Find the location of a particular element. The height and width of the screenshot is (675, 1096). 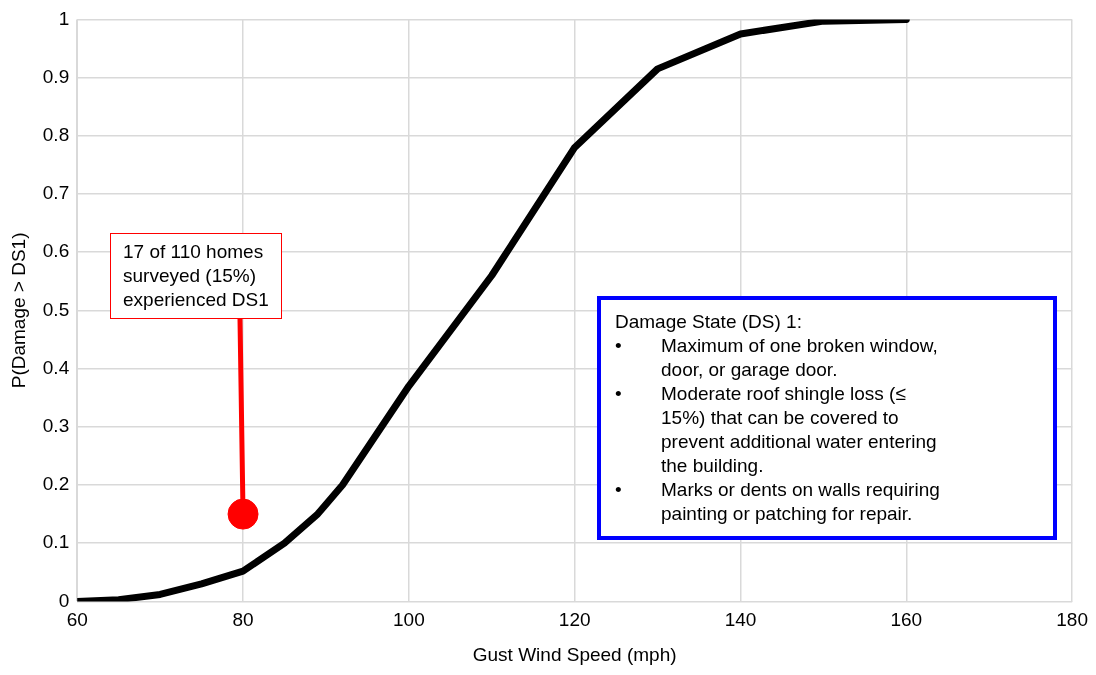

x-tick-label: 140 is located at coordinates (740, 620).